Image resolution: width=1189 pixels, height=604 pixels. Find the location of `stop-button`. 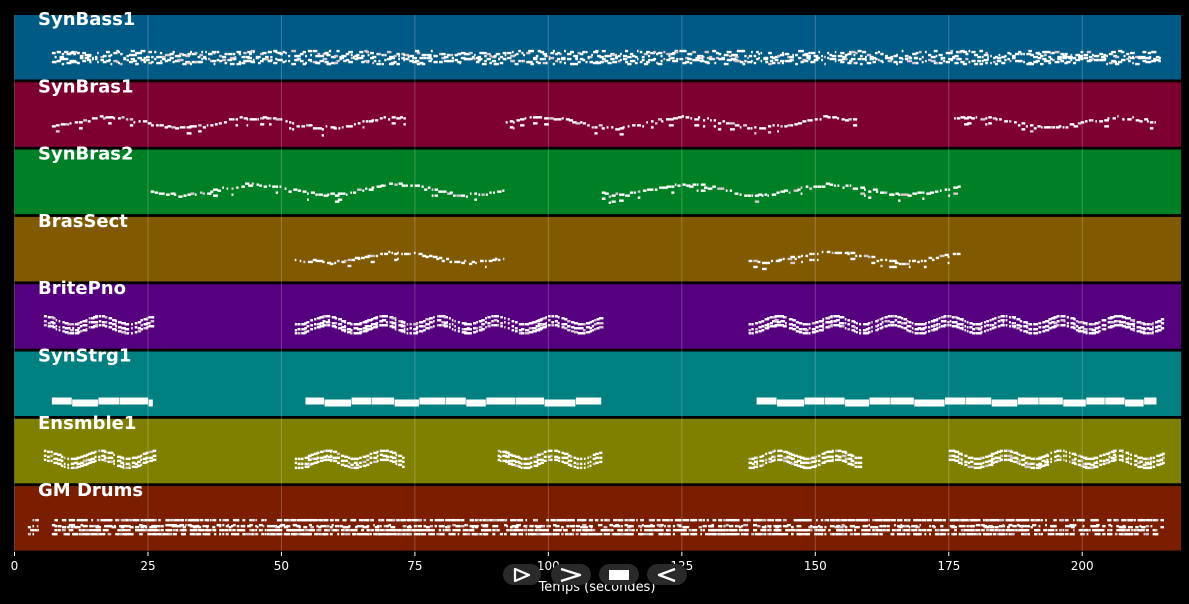

stop-button is located at coordinates (619, 574).